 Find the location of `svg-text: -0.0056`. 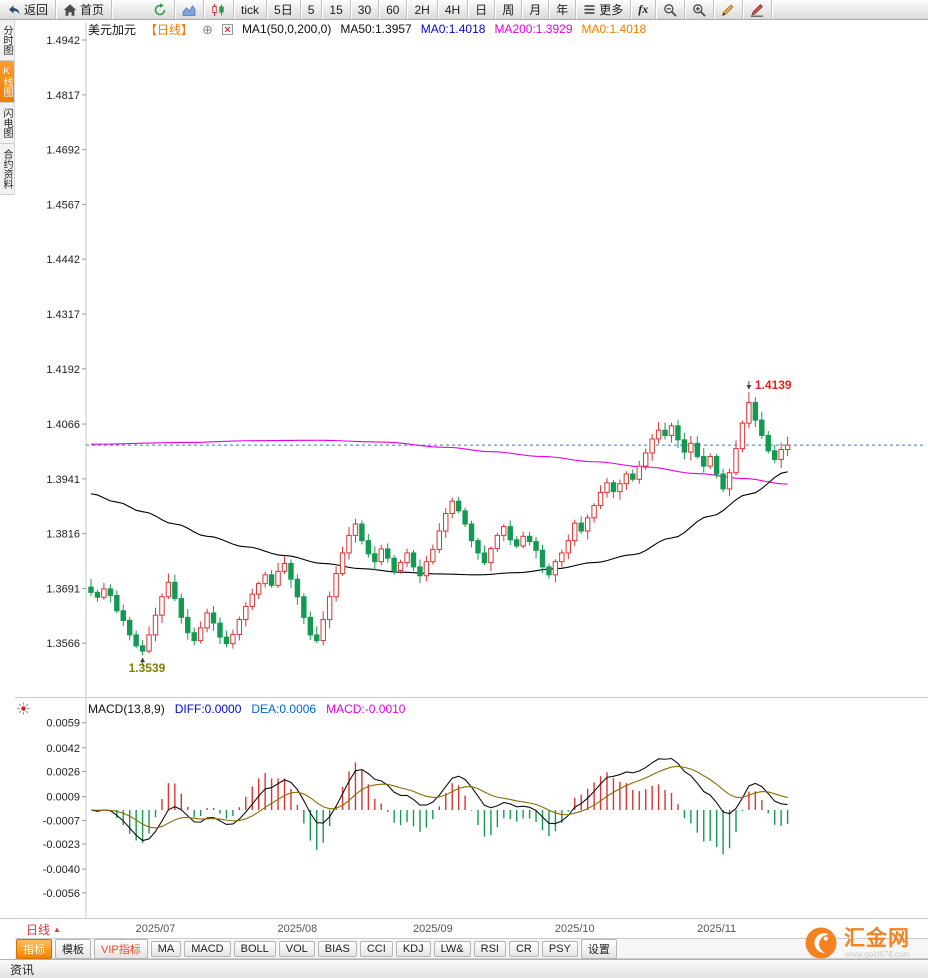

svg-text: -0.0056 is located at coordinates (61, 894).